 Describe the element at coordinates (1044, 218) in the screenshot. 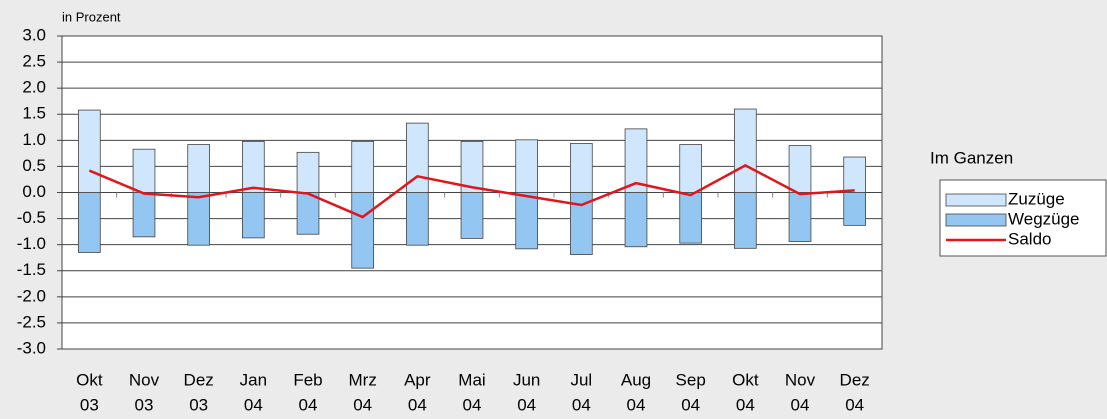

I see `legend-label: Wegzüge` at that location.